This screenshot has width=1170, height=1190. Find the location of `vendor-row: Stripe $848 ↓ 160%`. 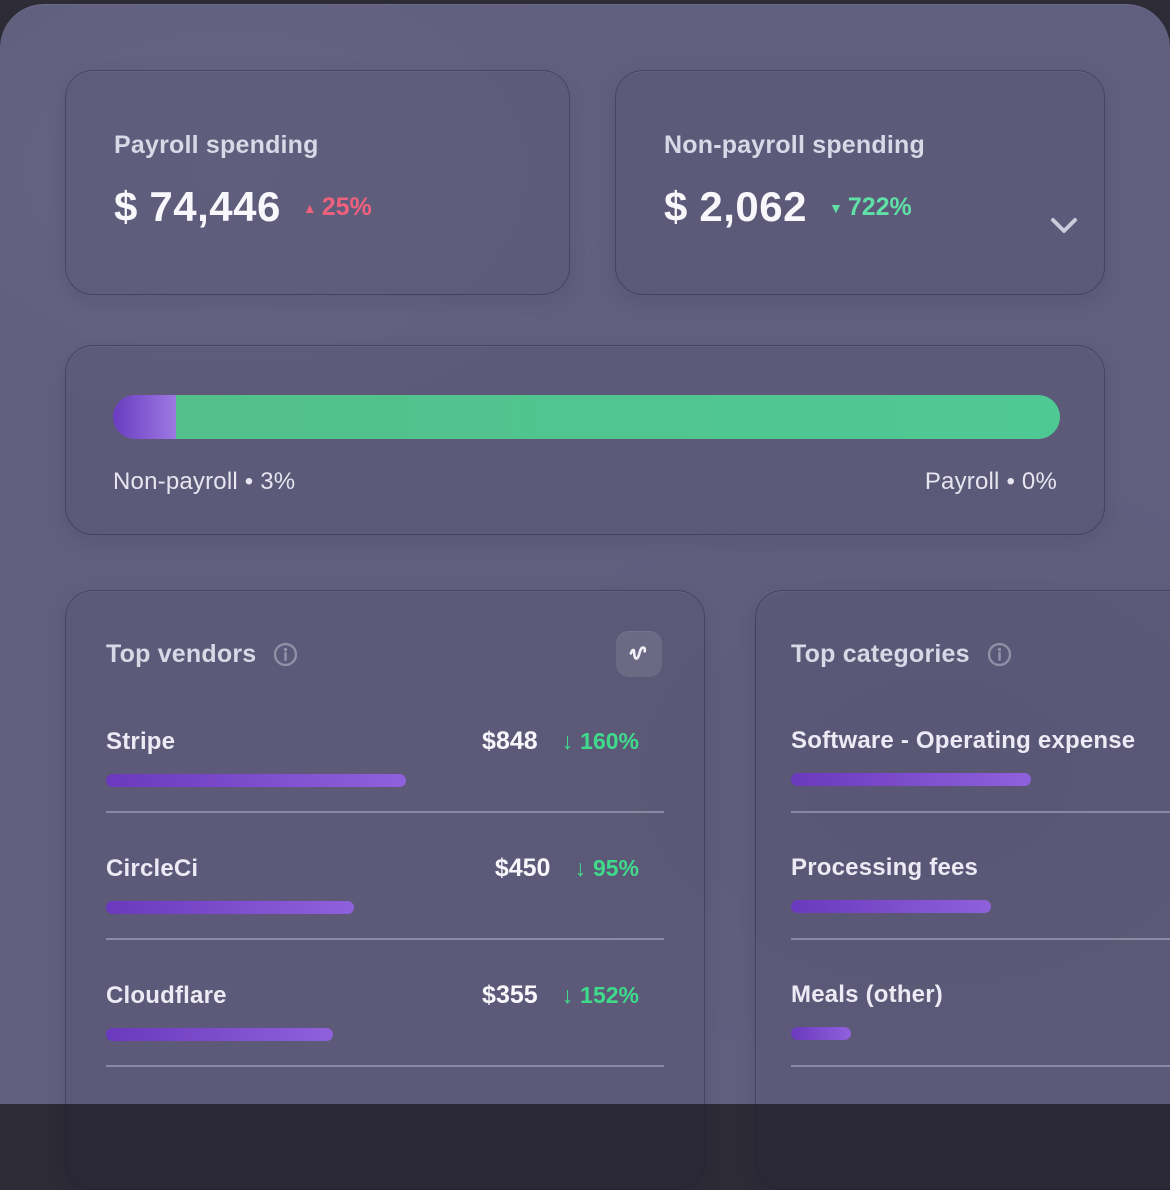

vendor-row: Stripe $848 ↓ 160% is located at coordinates (385, 770).